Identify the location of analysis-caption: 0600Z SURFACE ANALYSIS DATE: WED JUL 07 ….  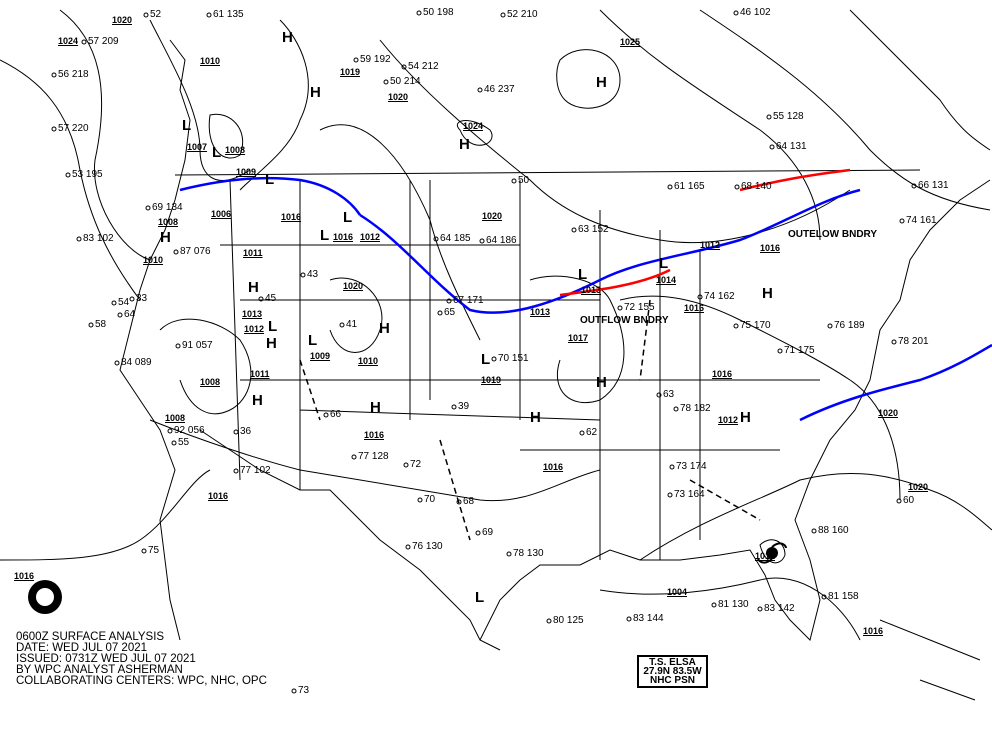
(141, 659).